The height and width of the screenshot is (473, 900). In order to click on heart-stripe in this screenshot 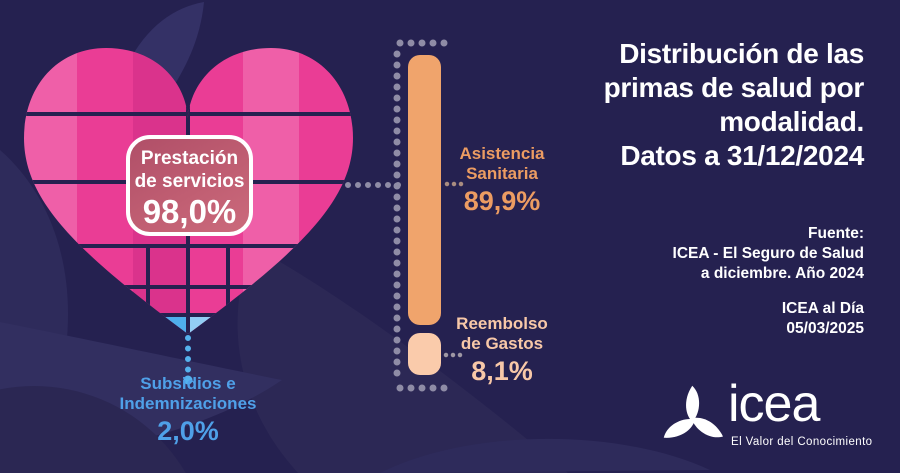, I will do `click(105, 191)`.